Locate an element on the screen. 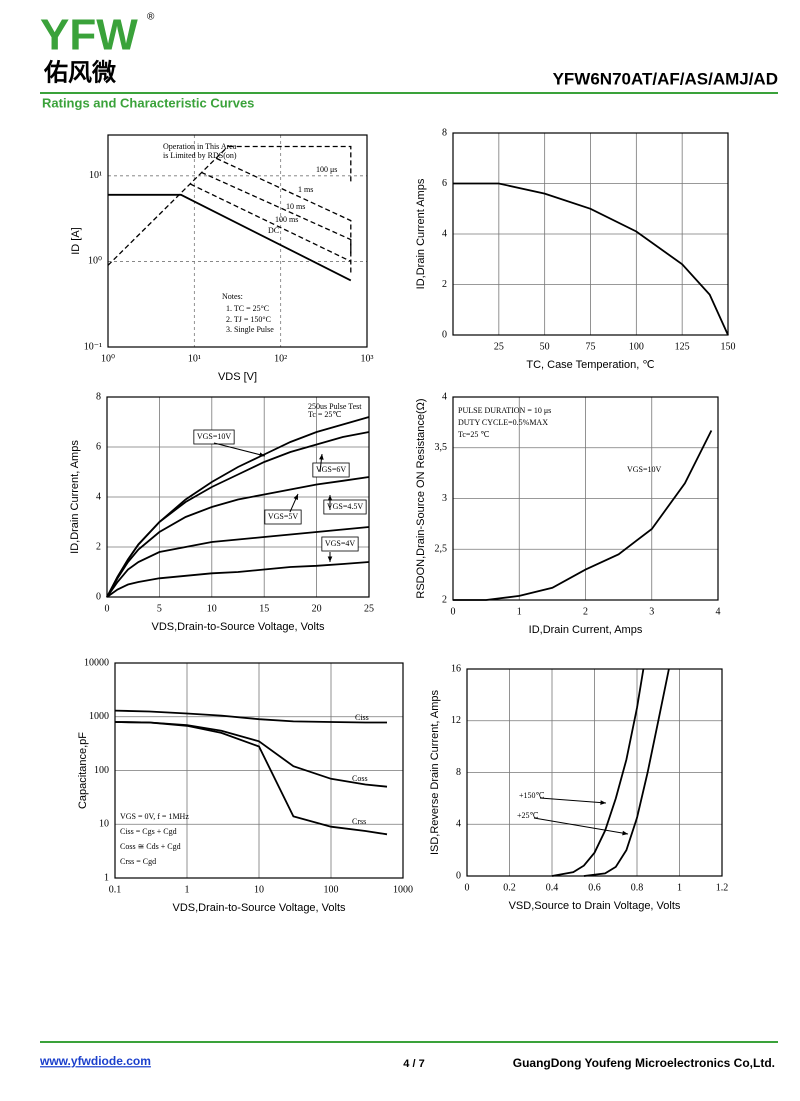  y-tick-label: 3,5 is located at coordinates (441, 447).